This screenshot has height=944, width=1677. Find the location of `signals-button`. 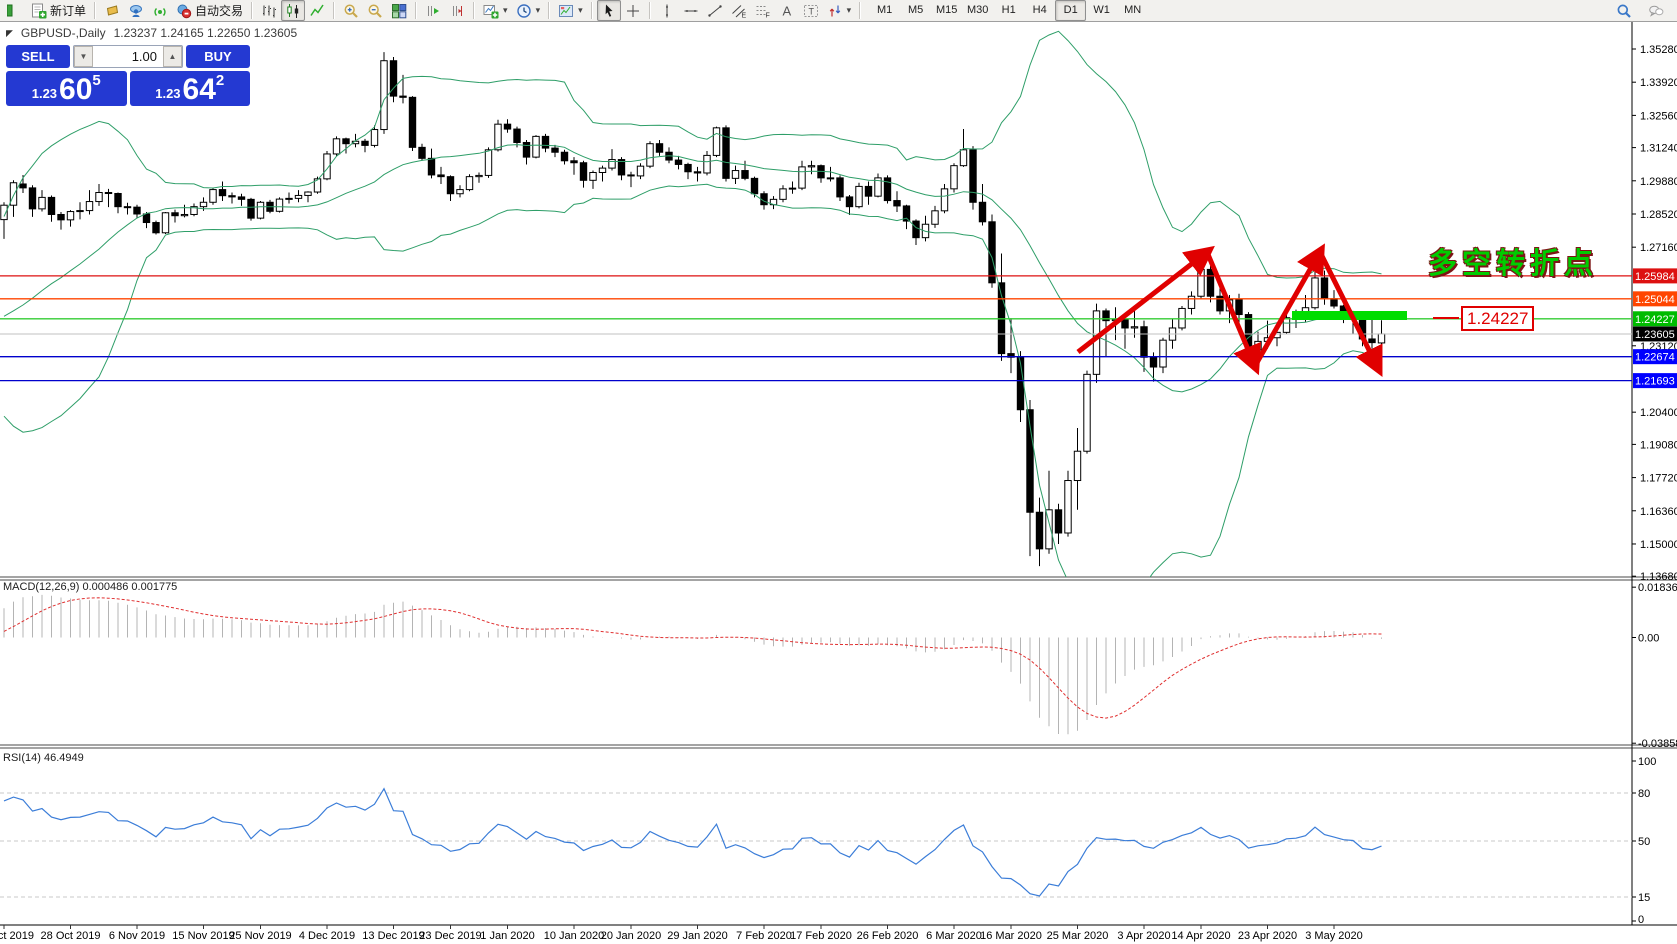

signals-button is located at coordinates (160, 10).